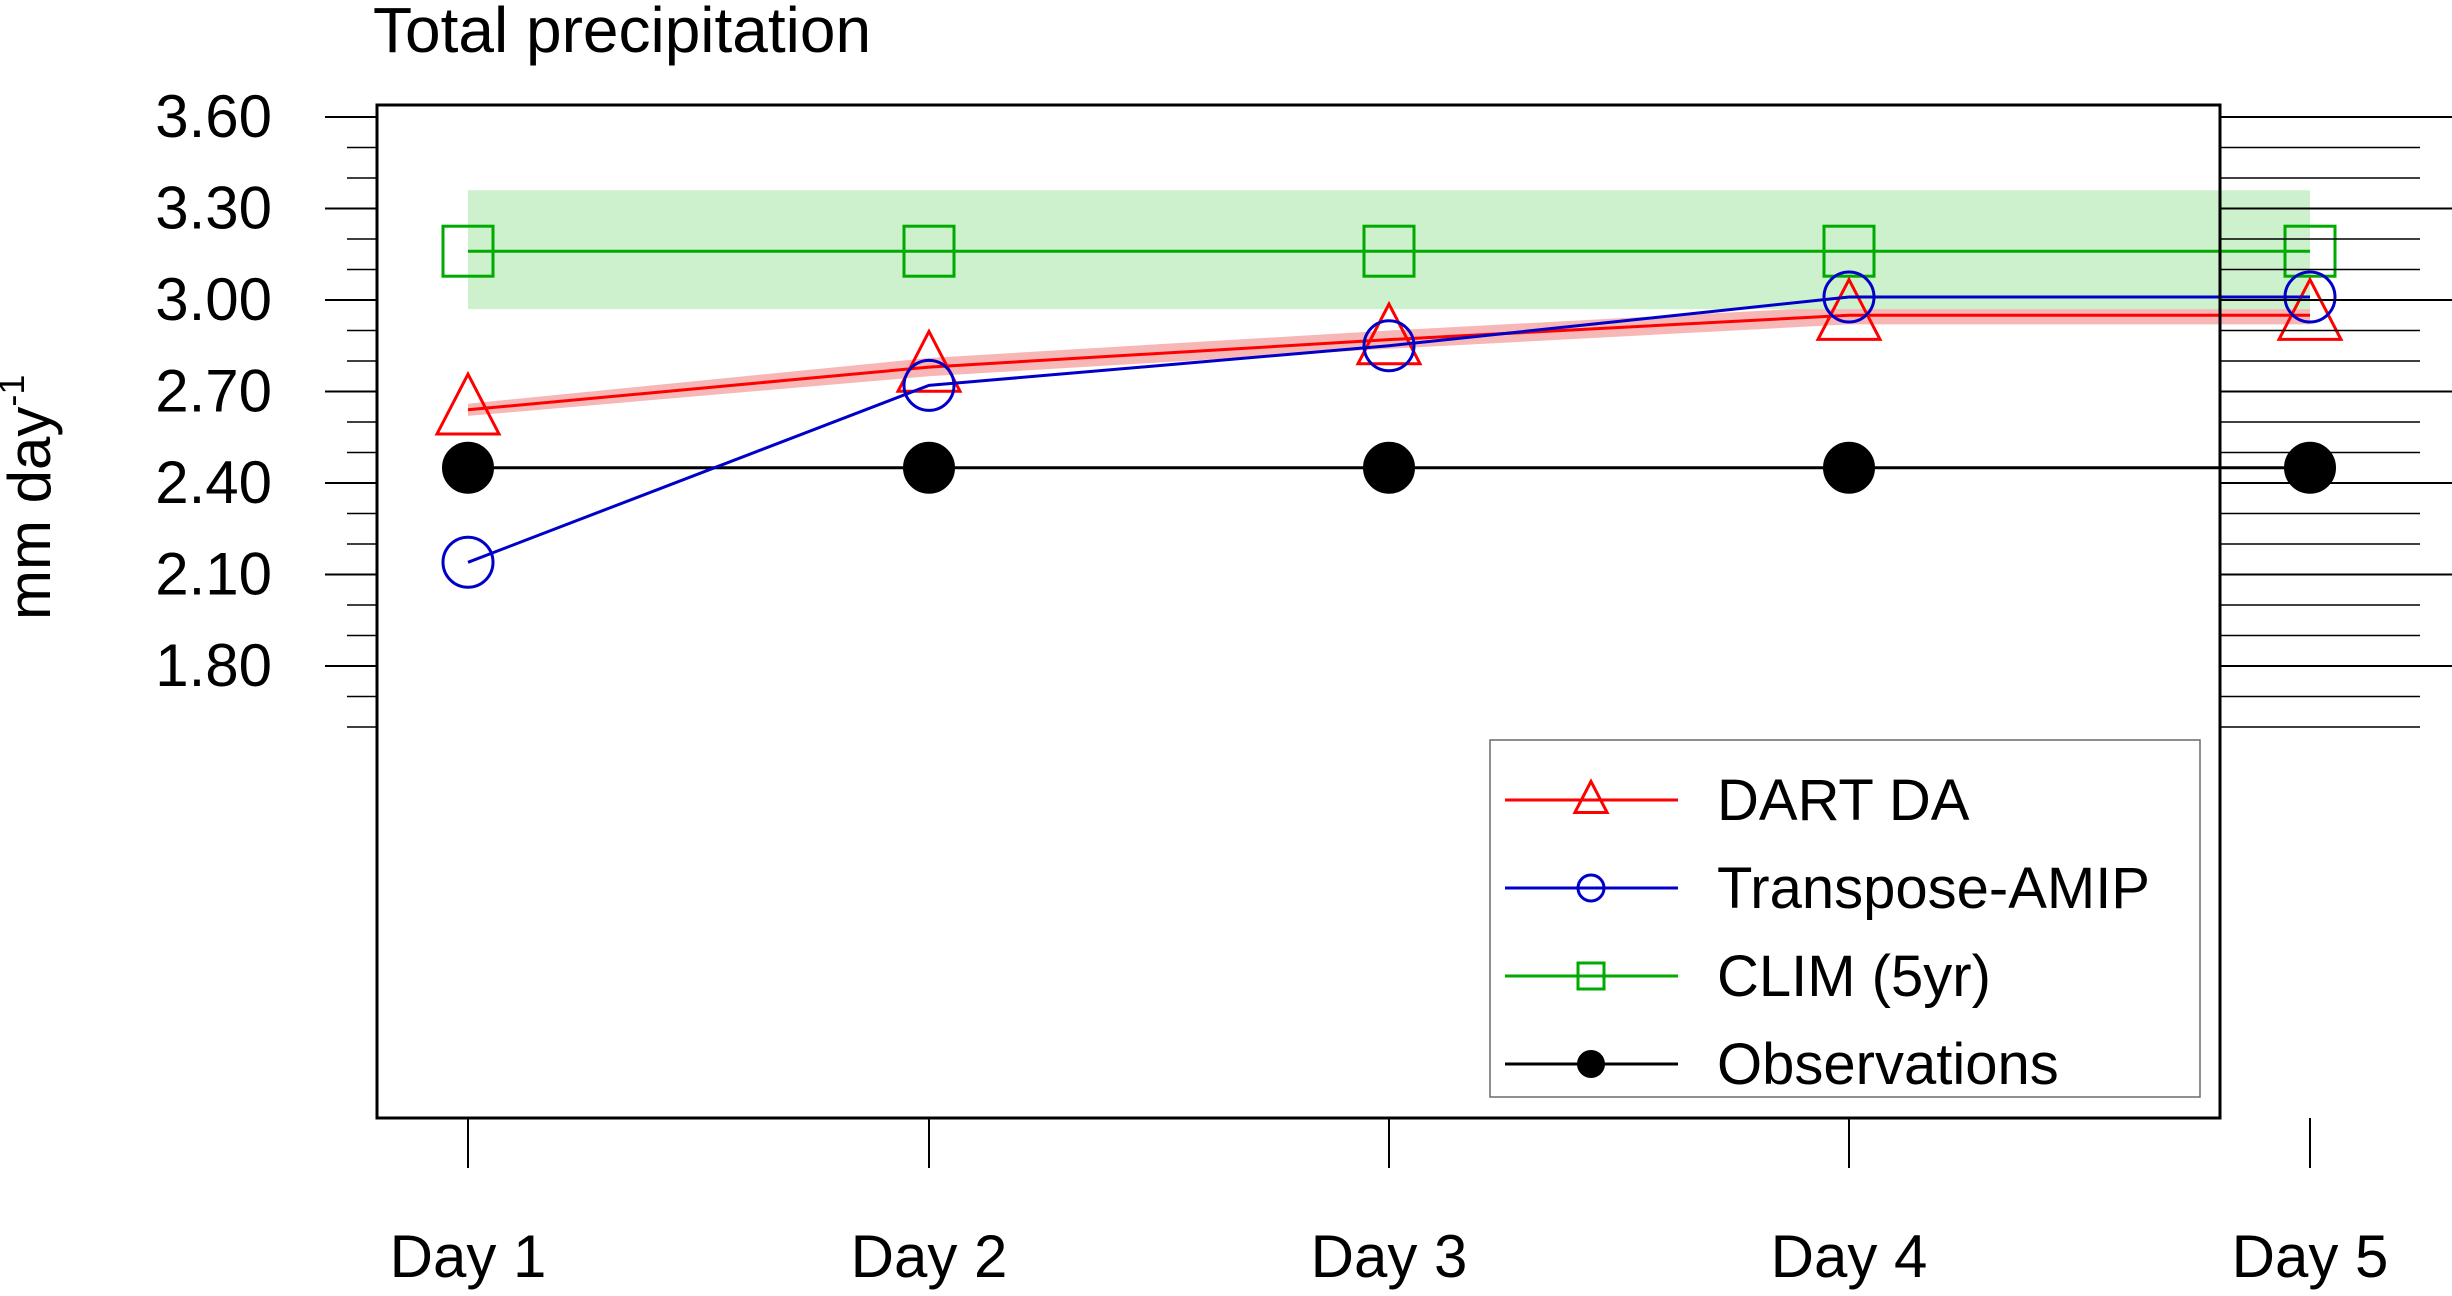  I want to click on y-axis-label-superscript: -1, so click(16, 391).